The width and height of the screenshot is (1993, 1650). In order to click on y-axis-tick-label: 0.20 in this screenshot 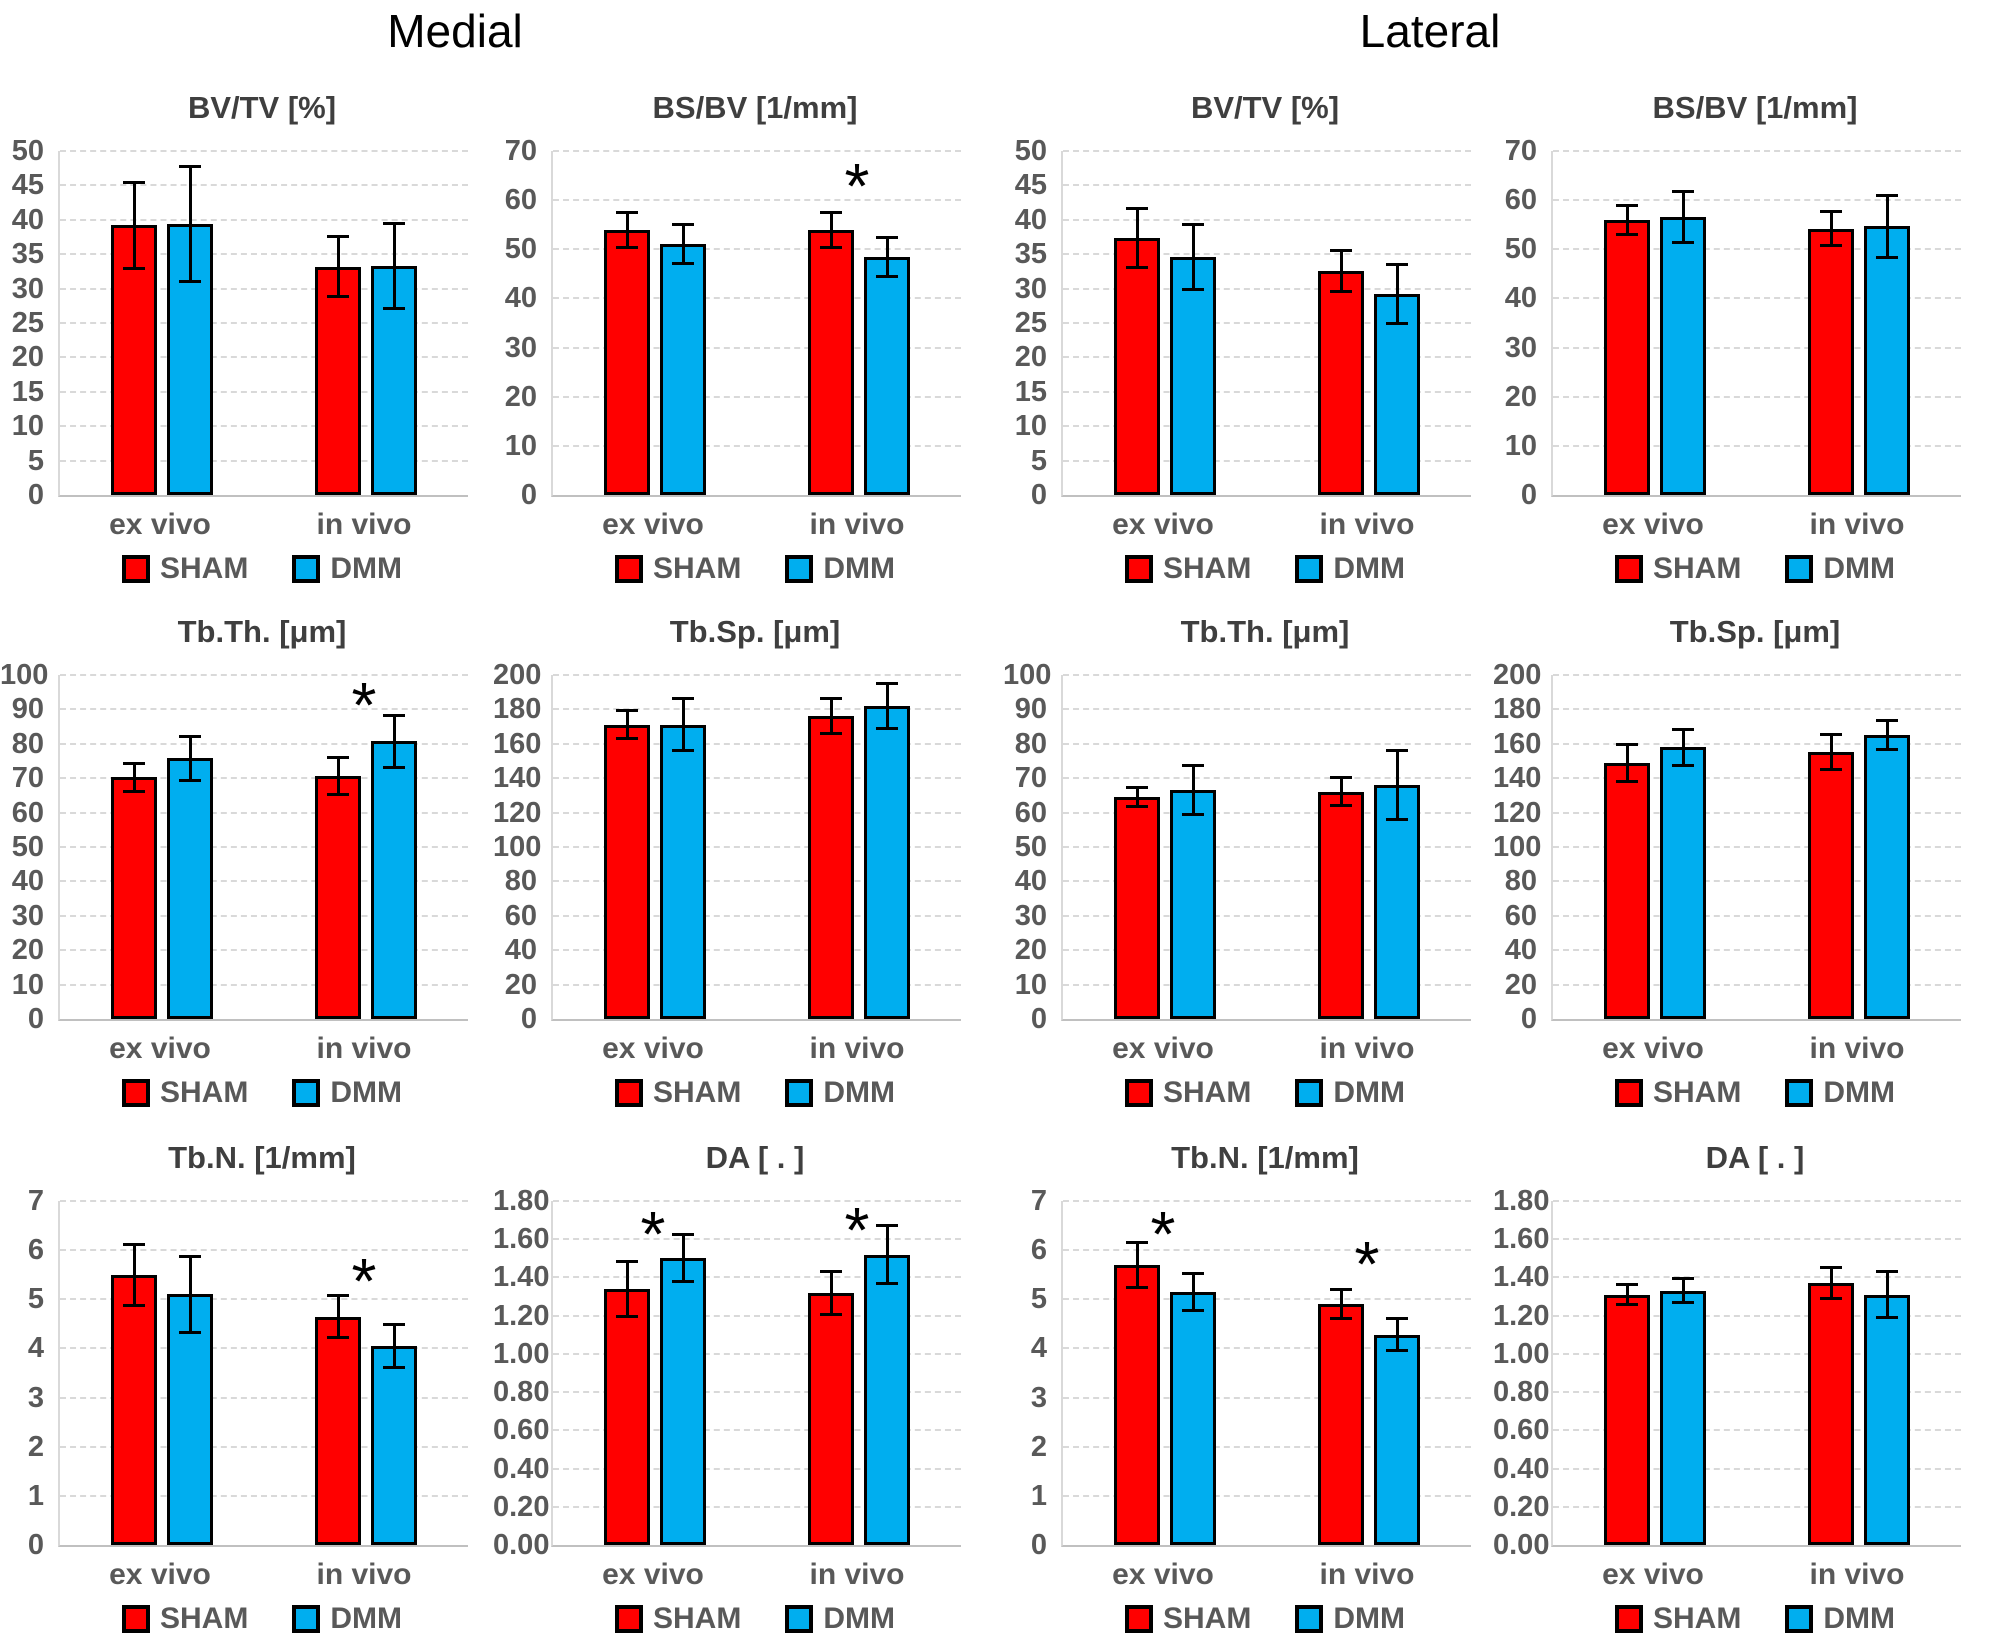, I will do `click(521, 1506)`.